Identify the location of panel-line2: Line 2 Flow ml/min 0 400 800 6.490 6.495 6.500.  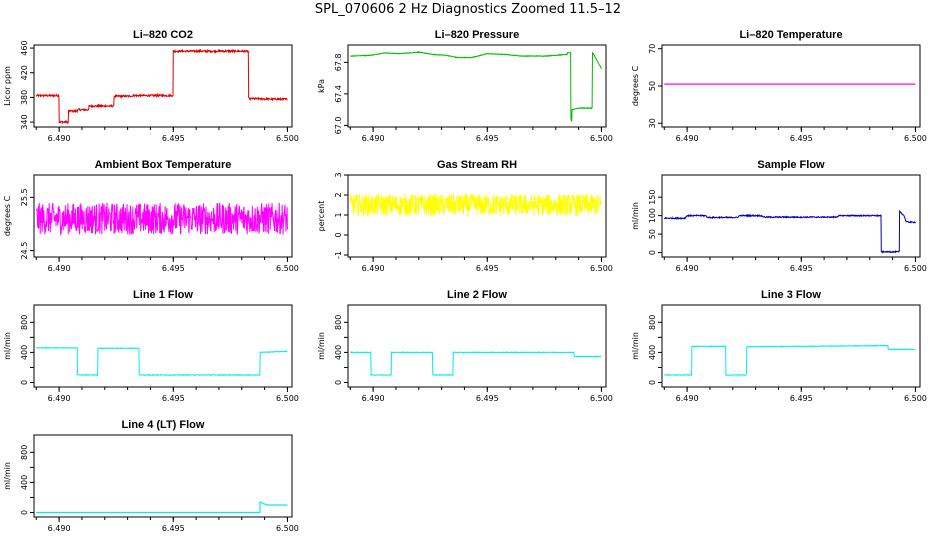
(465, 346).